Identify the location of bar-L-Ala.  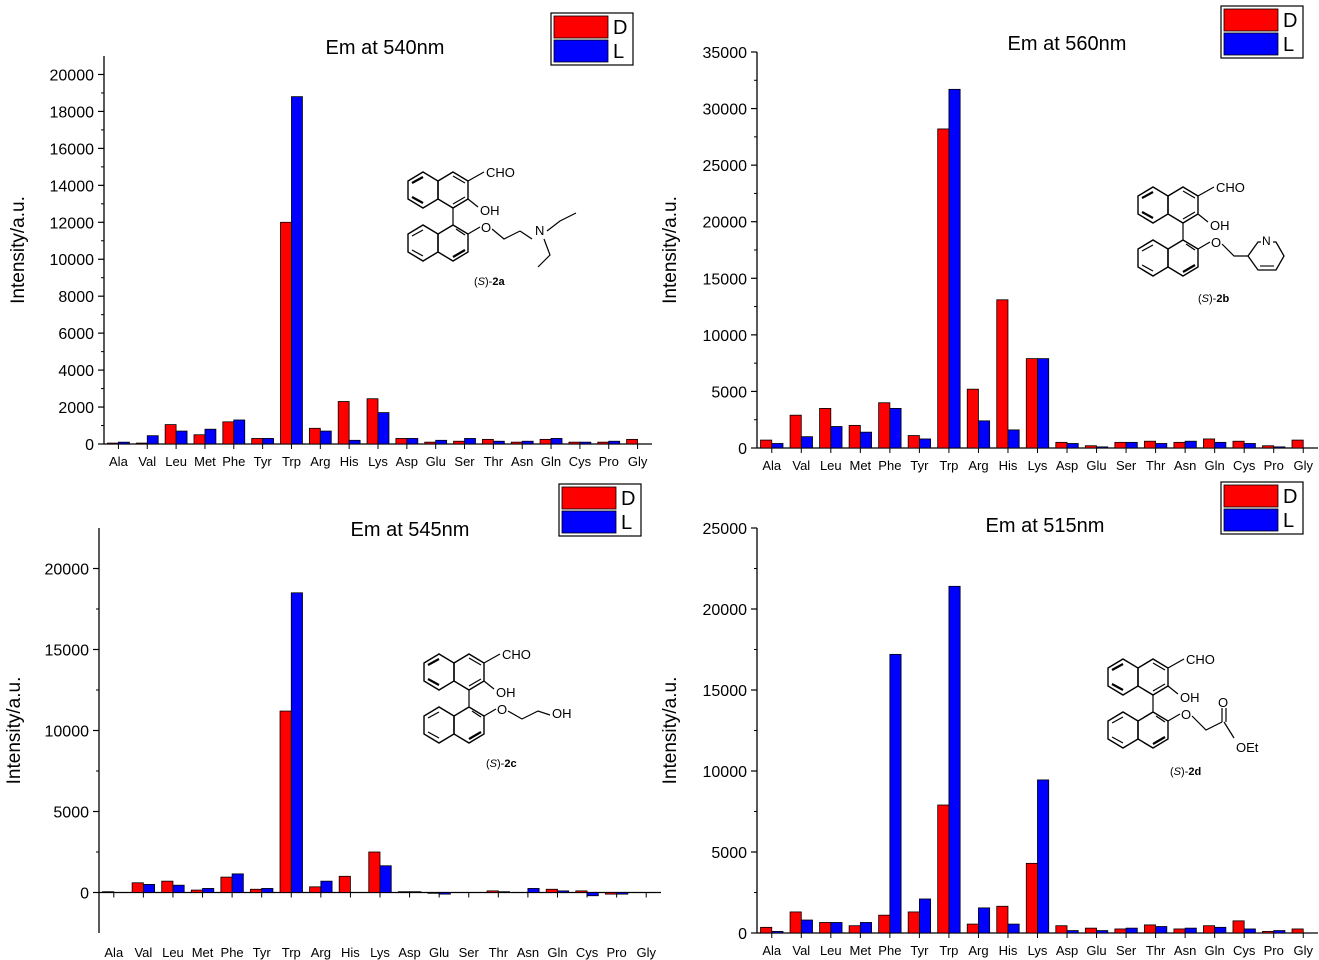
(777, 446).